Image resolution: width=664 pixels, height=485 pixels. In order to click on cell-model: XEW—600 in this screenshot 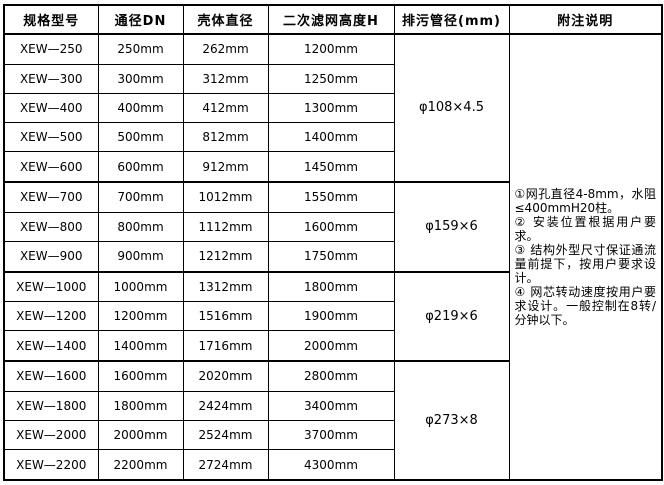, I will do `click(51, 167)`.